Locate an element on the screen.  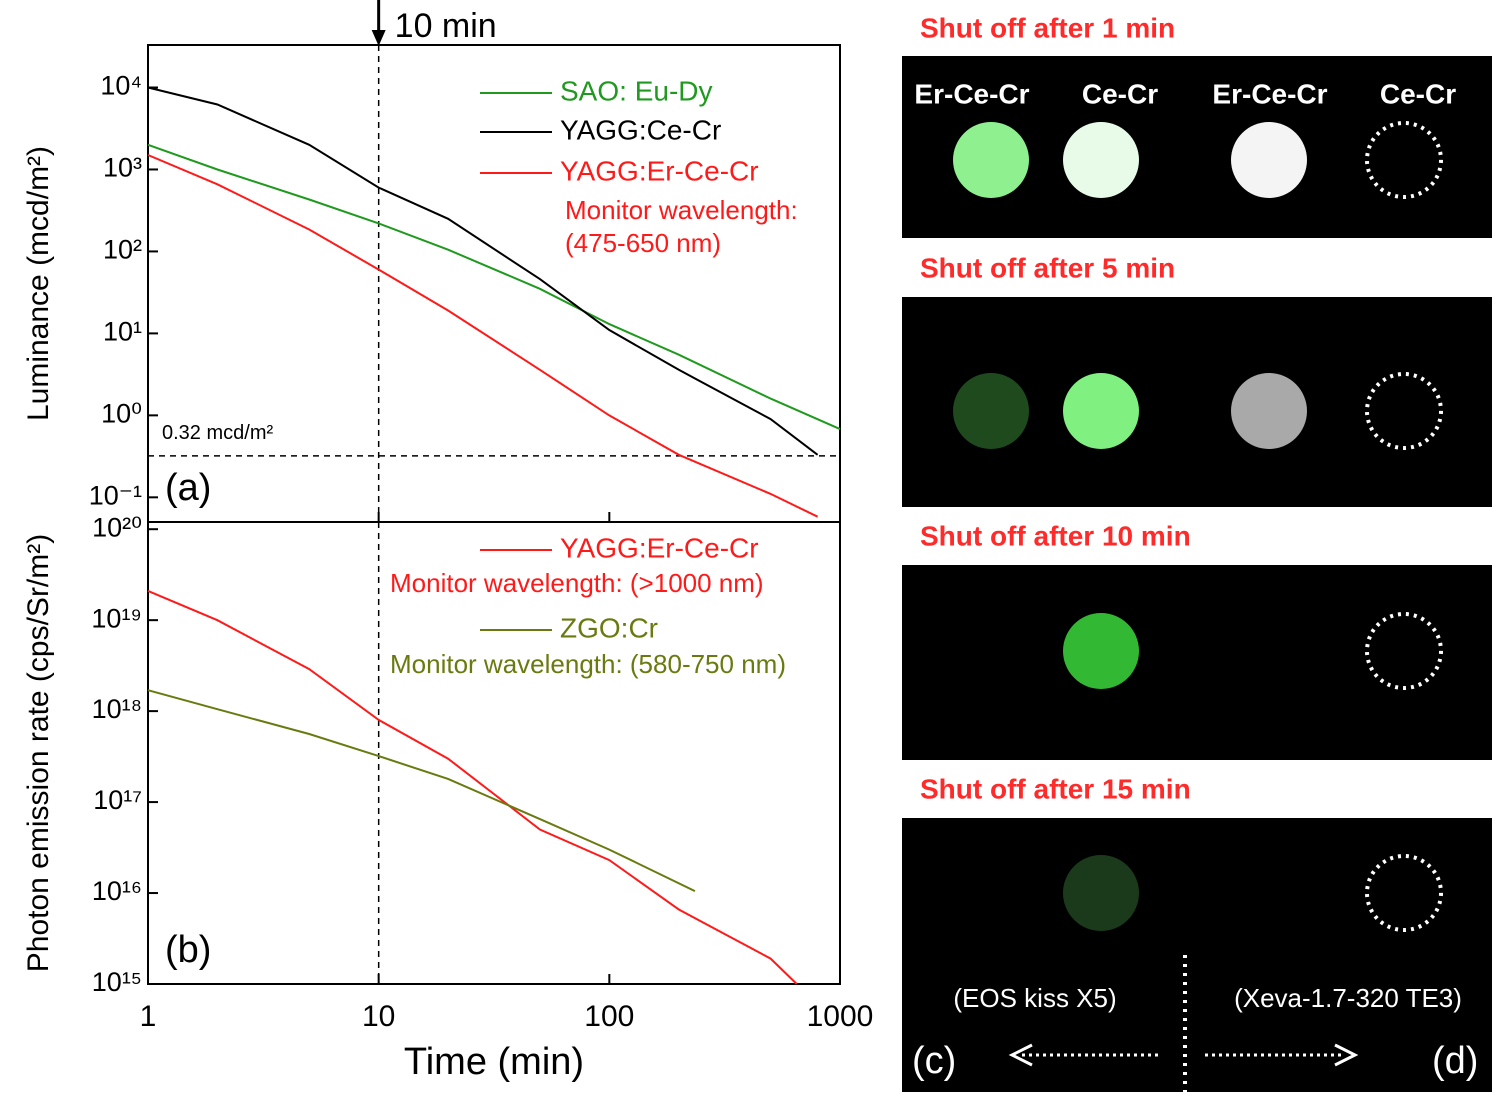
y-axis-label: Luminance (mcd/m²) is located at coordinates (38, 283).